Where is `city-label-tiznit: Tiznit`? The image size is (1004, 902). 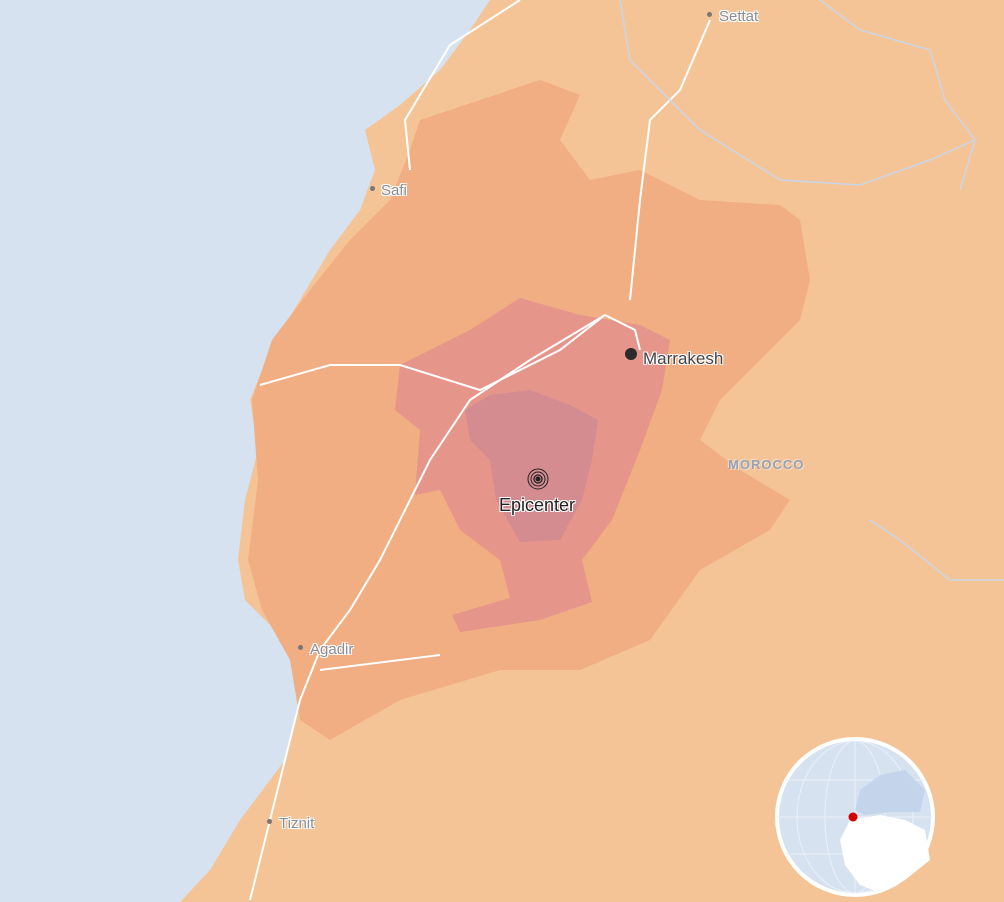
city-label-tiznit: Tiznit is located at coordinates (297, 823).